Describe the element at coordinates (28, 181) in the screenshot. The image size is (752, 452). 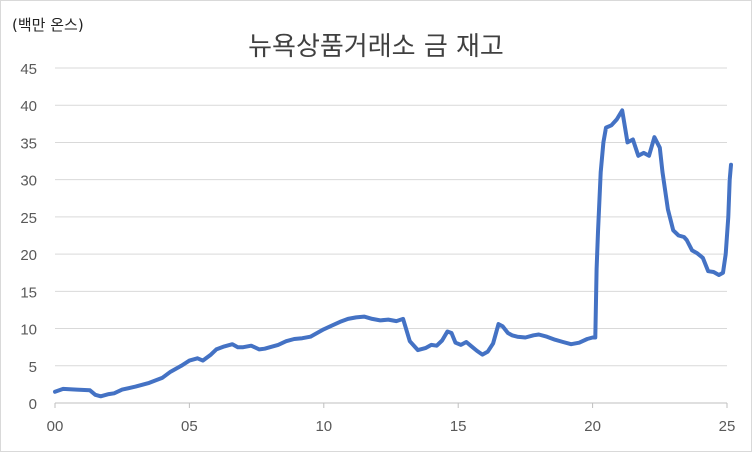
I see `y-tick-label: 30` at that location.